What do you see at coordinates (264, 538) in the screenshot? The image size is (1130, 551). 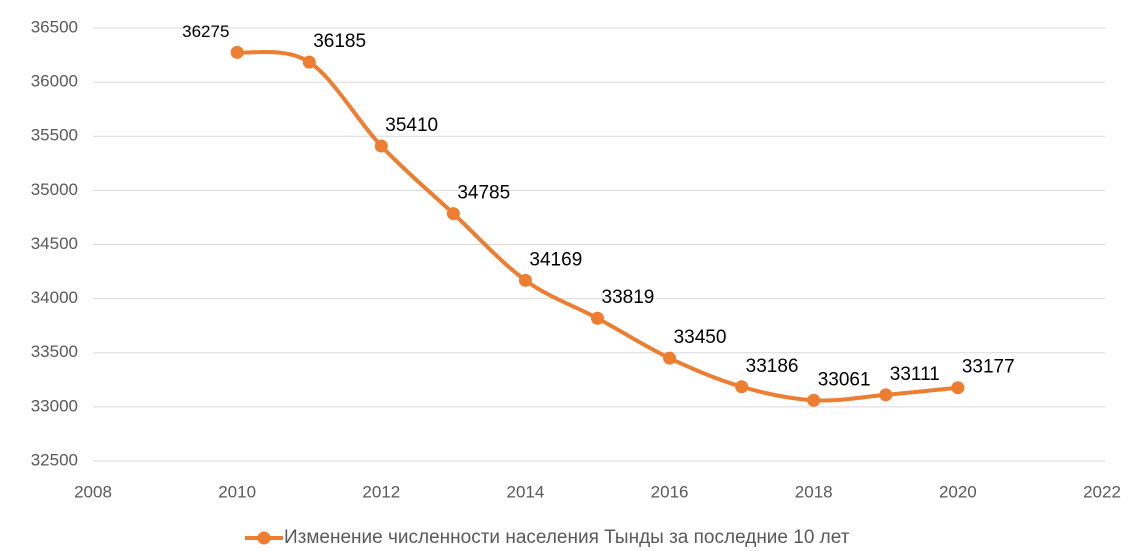 I see `legend-marker` at bounding box center [264, 538].